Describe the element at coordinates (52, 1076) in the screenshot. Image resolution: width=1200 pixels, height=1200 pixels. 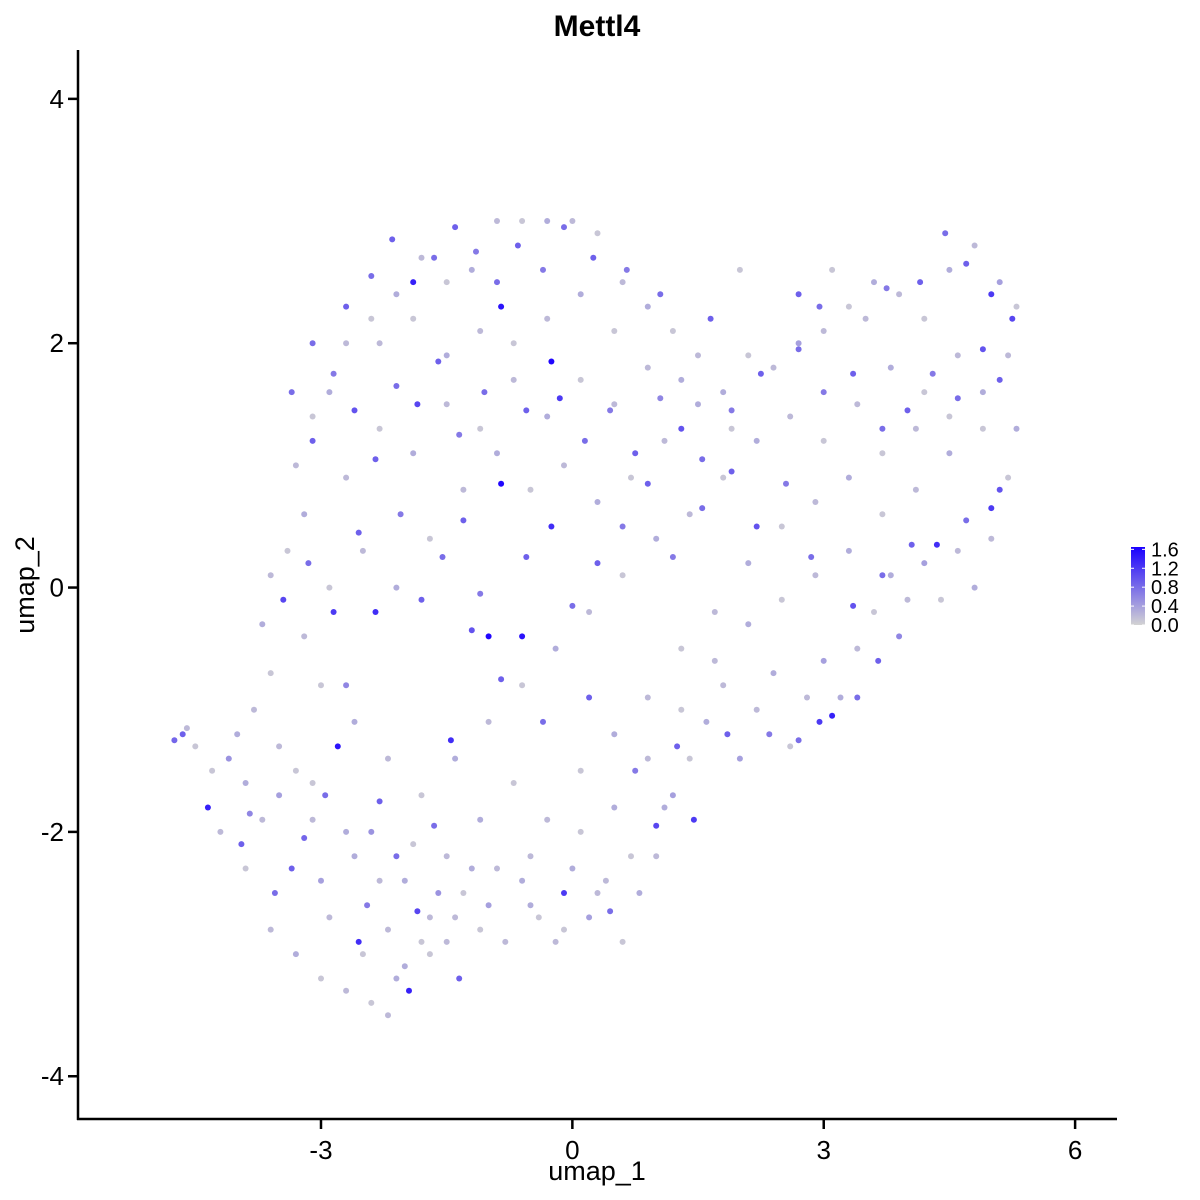
I see `y-tick-label: -4` at that location.